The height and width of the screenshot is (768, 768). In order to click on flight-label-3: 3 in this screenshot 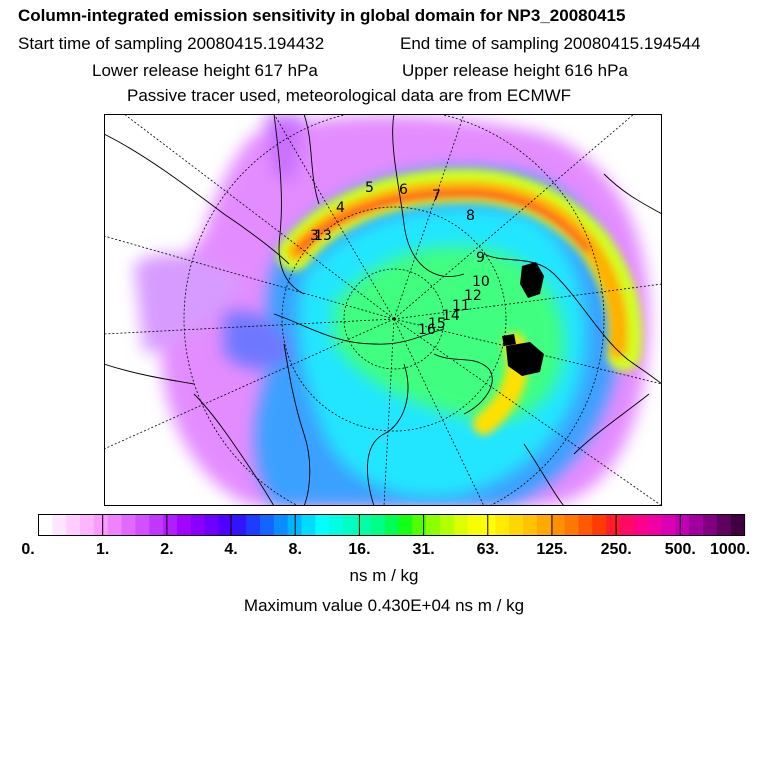, I will do `click(314, 236)`.